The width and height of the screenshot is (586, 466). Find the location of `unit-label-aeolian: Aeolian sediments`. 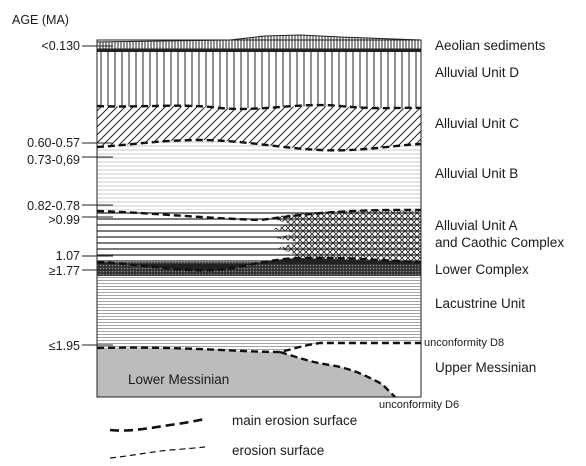

unit-label-aeolian: Aeolian sediments is located at coordinates (490, 45).